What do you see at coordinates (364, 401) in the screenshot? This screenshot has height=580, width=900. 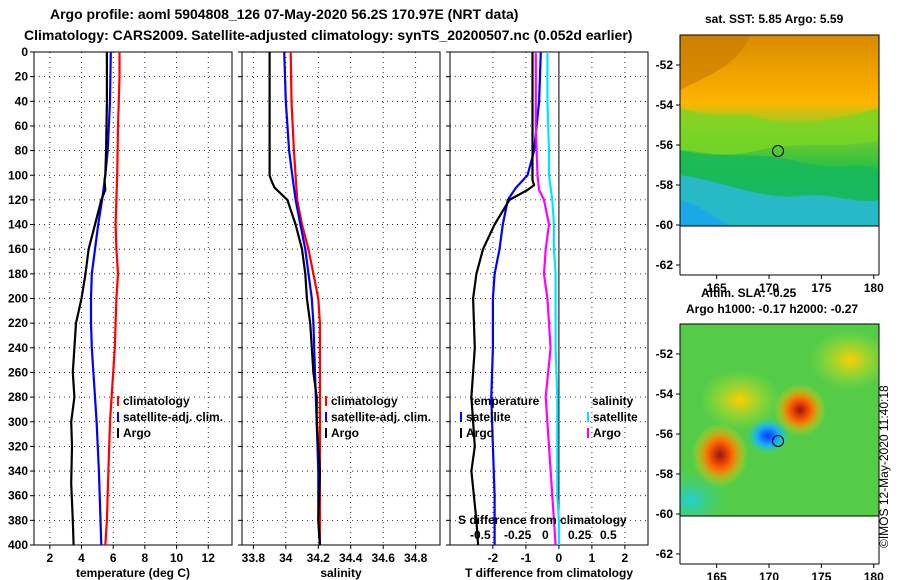 I see `salinity-legend-item: climatology` at bounding box center [364, 401].